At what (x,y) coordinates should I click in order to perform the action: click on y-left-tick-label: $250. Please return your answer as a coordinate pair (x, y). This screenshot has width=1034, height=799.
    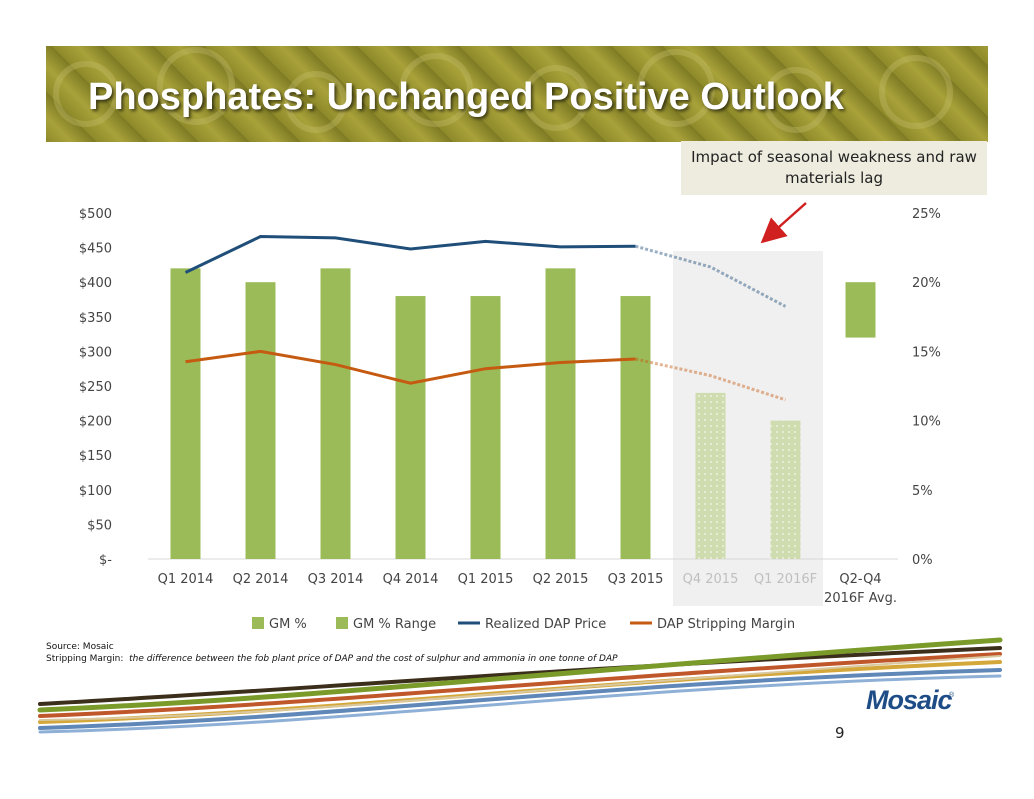
    Looking at the image, I should click on (95, 387).